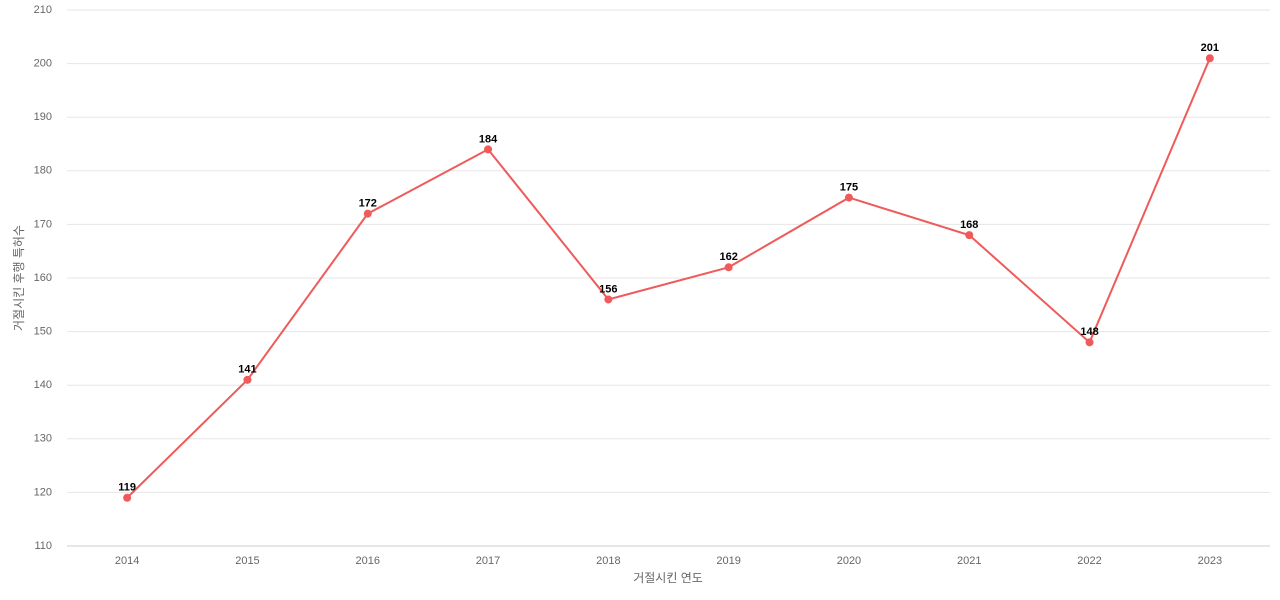 The height and width of the screenshot is (600, 1280). Describe the element at coordinates (43, 10) in the screenshot. I see `y-tick-label: 210` at that location.